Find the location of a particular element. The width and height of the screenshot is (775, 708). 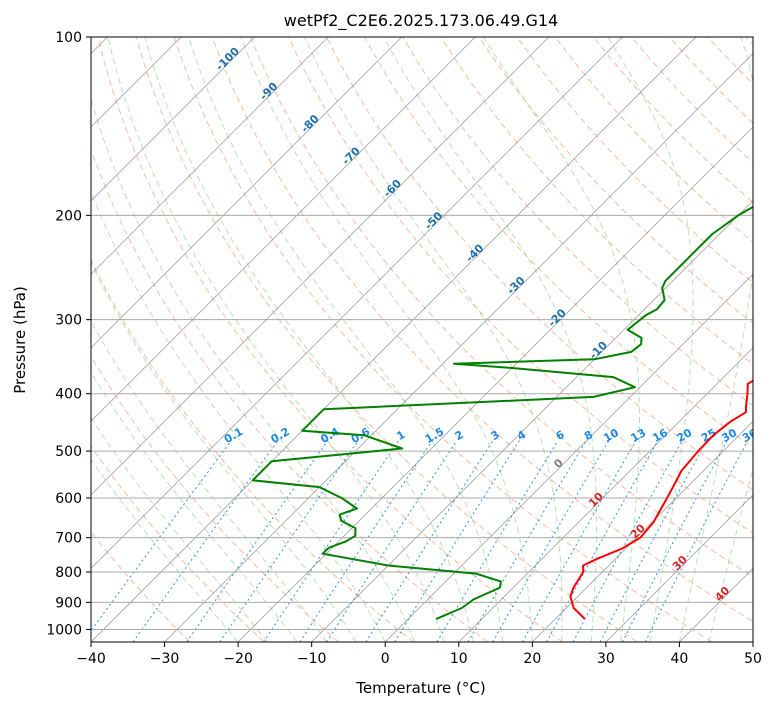

x-tick-label: 30 is located at coordinates (606, 659).